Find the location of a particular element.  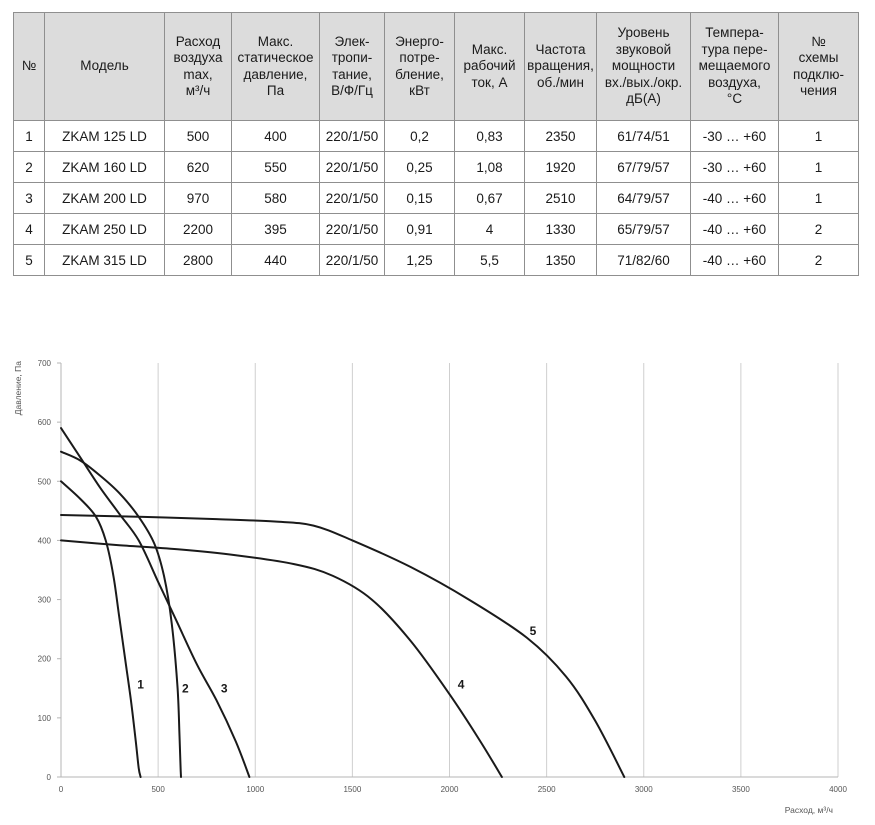

y-tick-label: 200 is located at coordinates (45, 659).